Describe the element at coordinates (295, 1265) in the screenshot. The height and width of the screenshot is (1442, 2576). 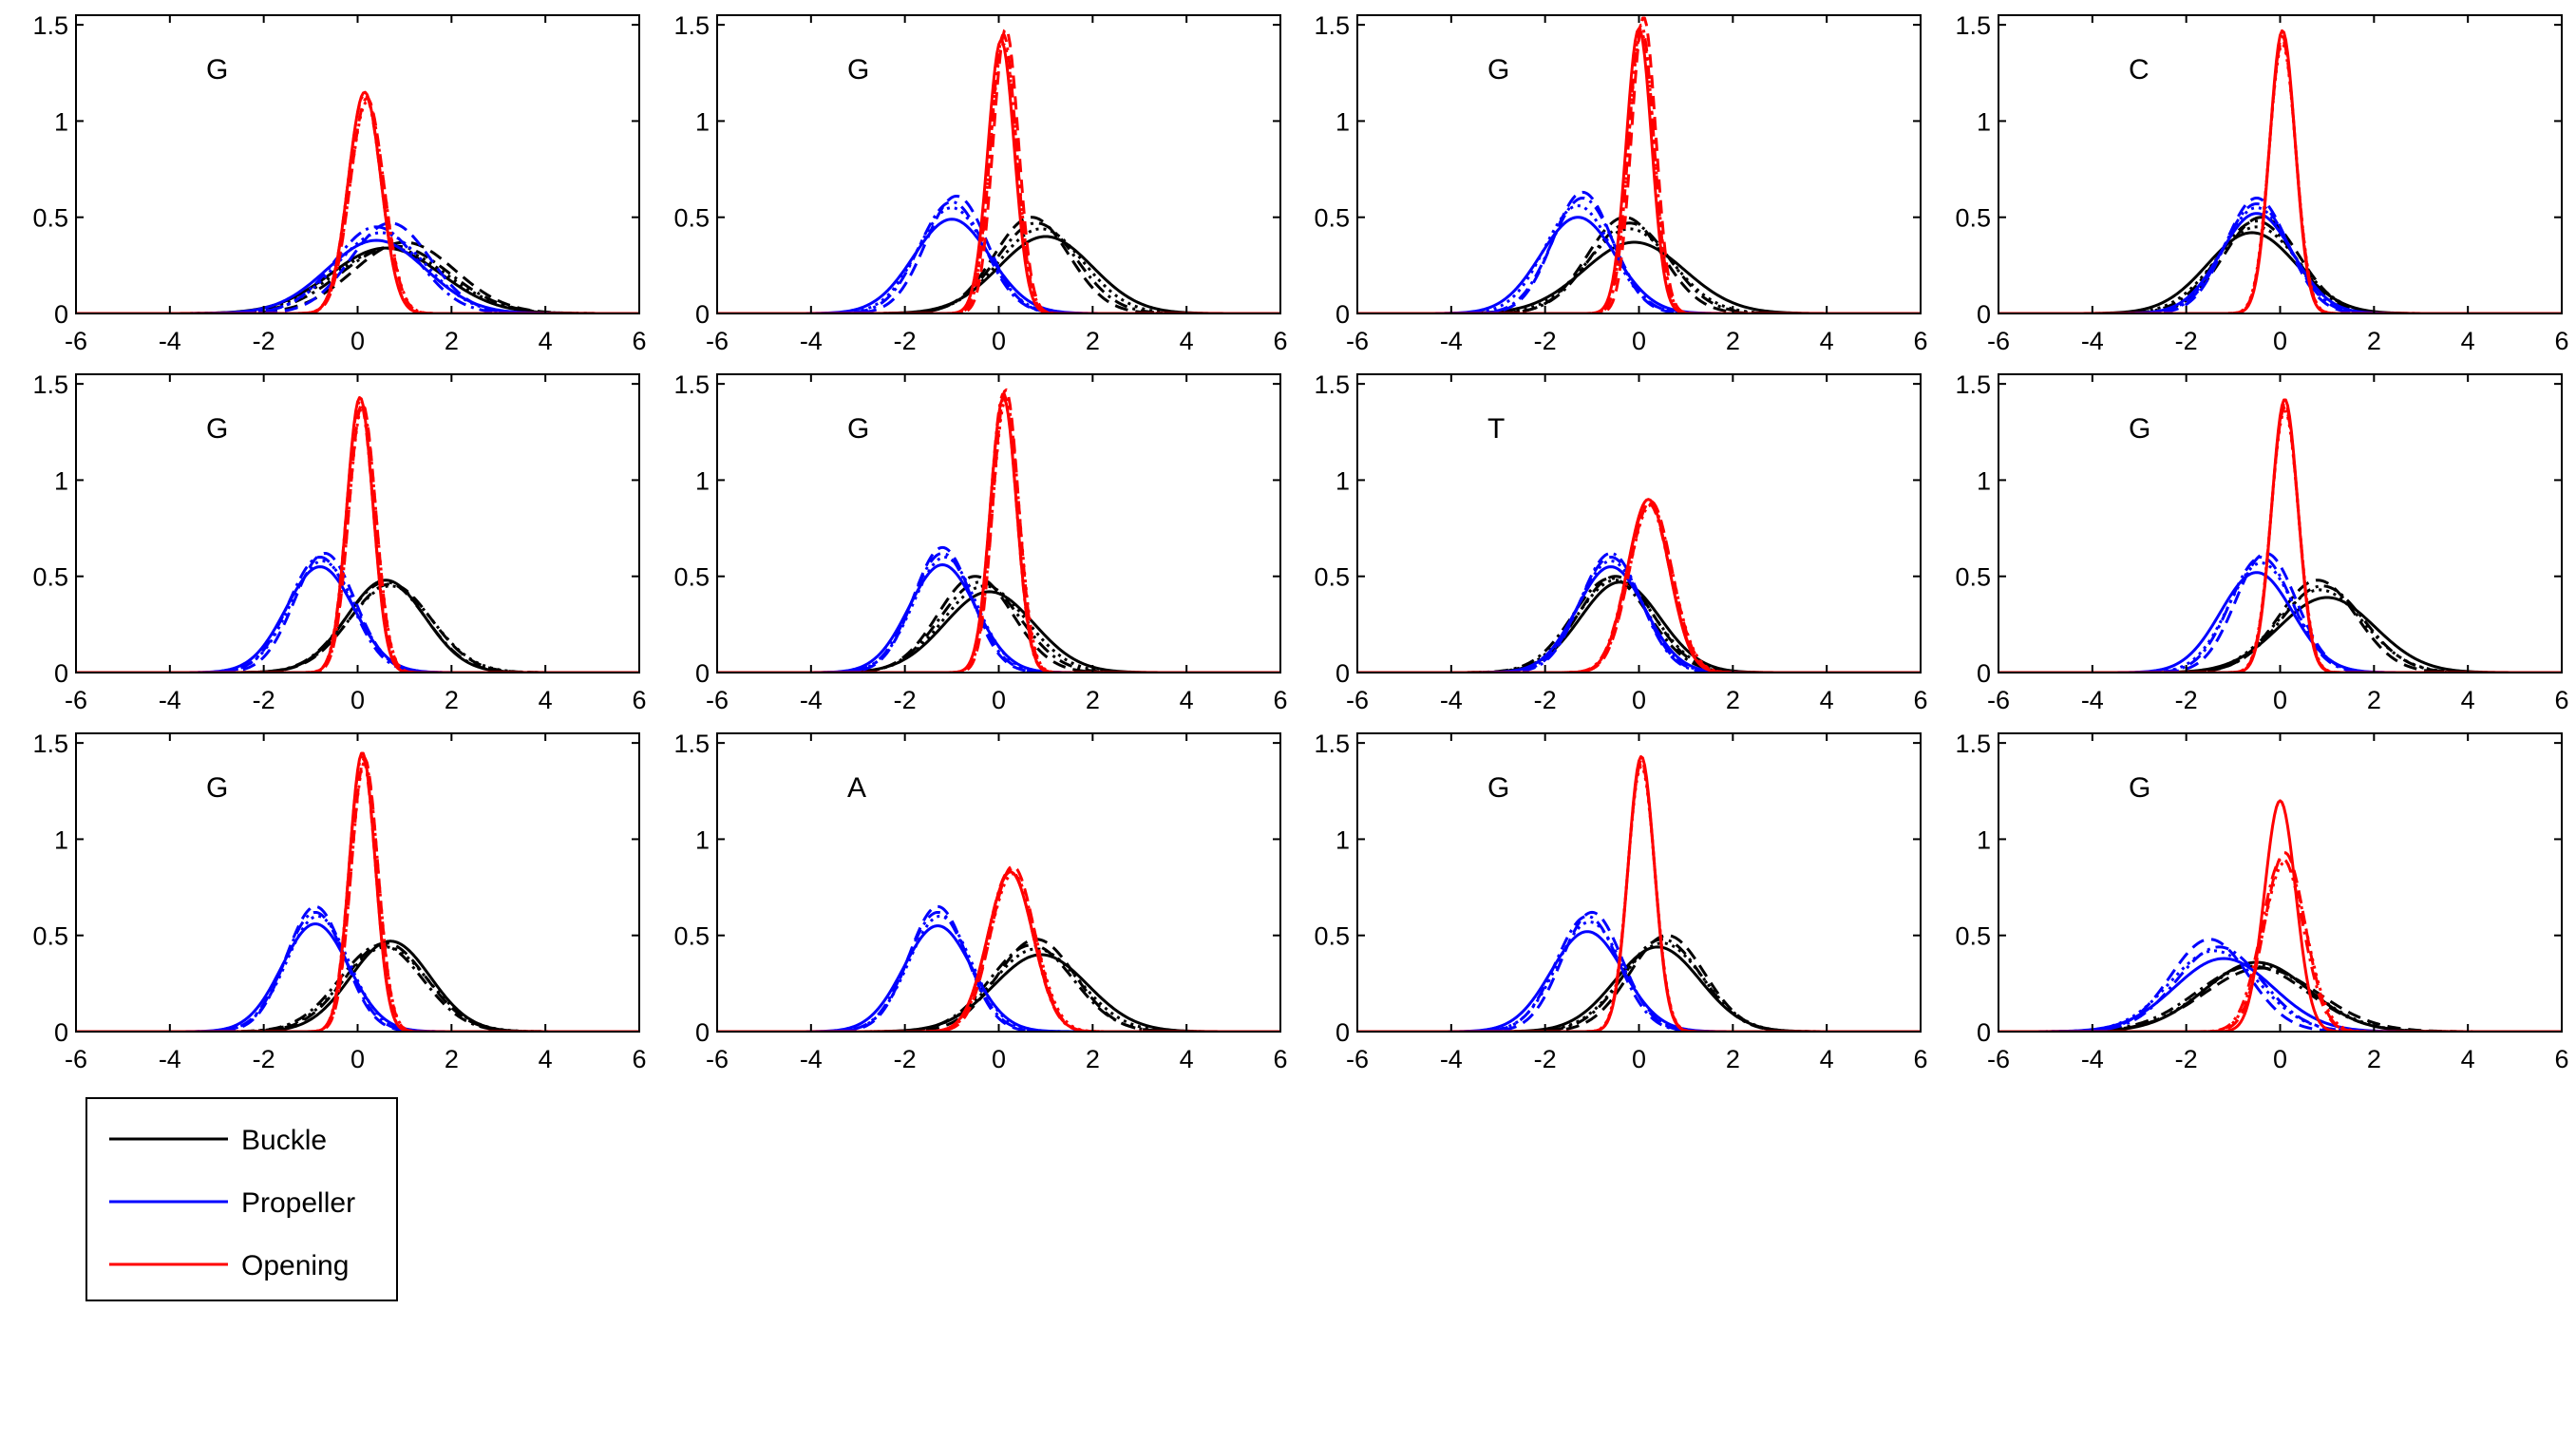
I see `legend-label-opening: Opening` at that location.